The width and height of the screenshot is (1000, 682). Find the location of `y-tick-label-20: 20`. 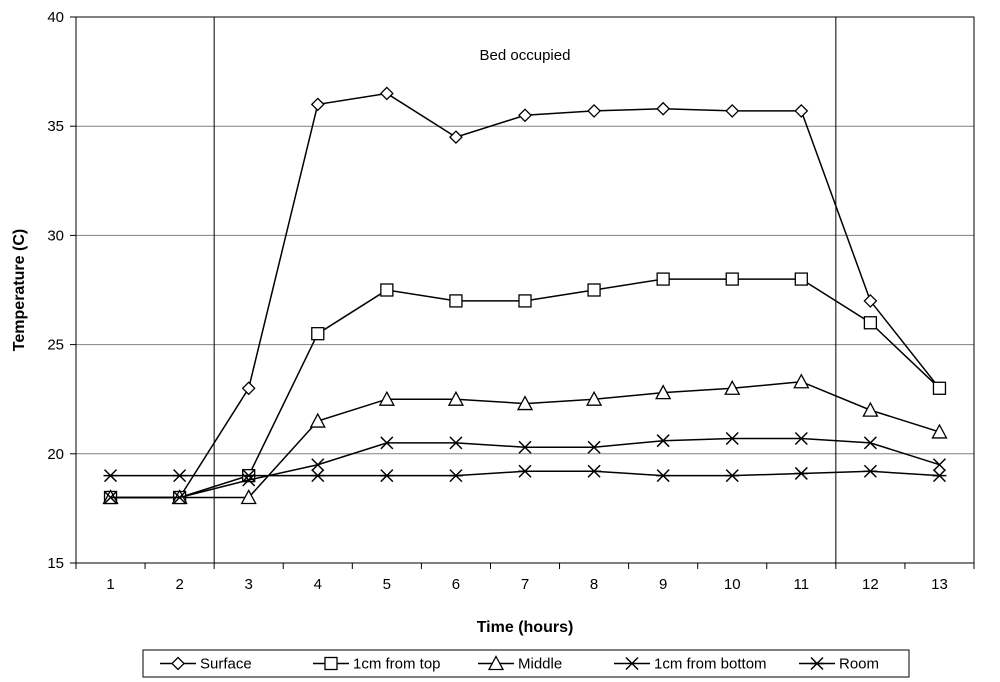

y-tick-label-20: 20 is located at coordinates (55, 454).